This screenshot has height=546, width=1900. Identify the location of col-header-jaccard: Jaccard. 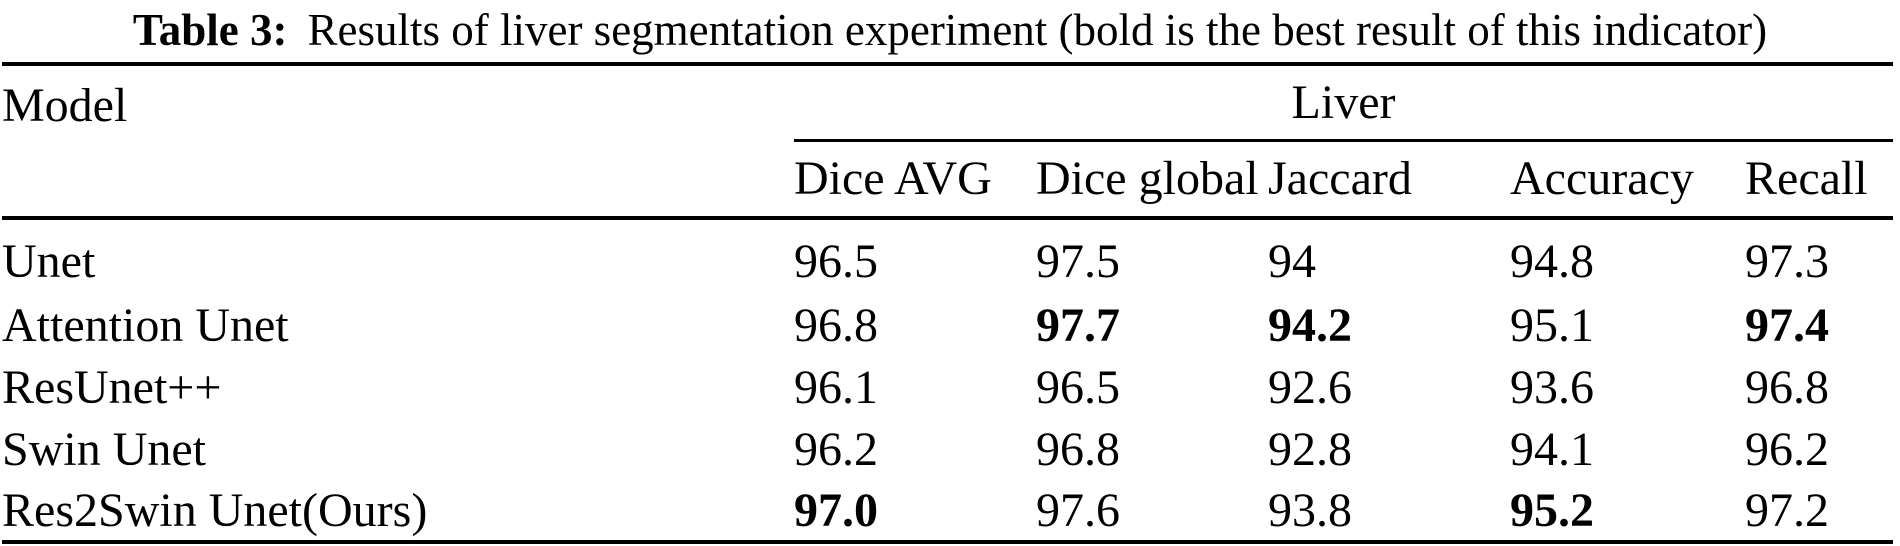
(1389, 180).